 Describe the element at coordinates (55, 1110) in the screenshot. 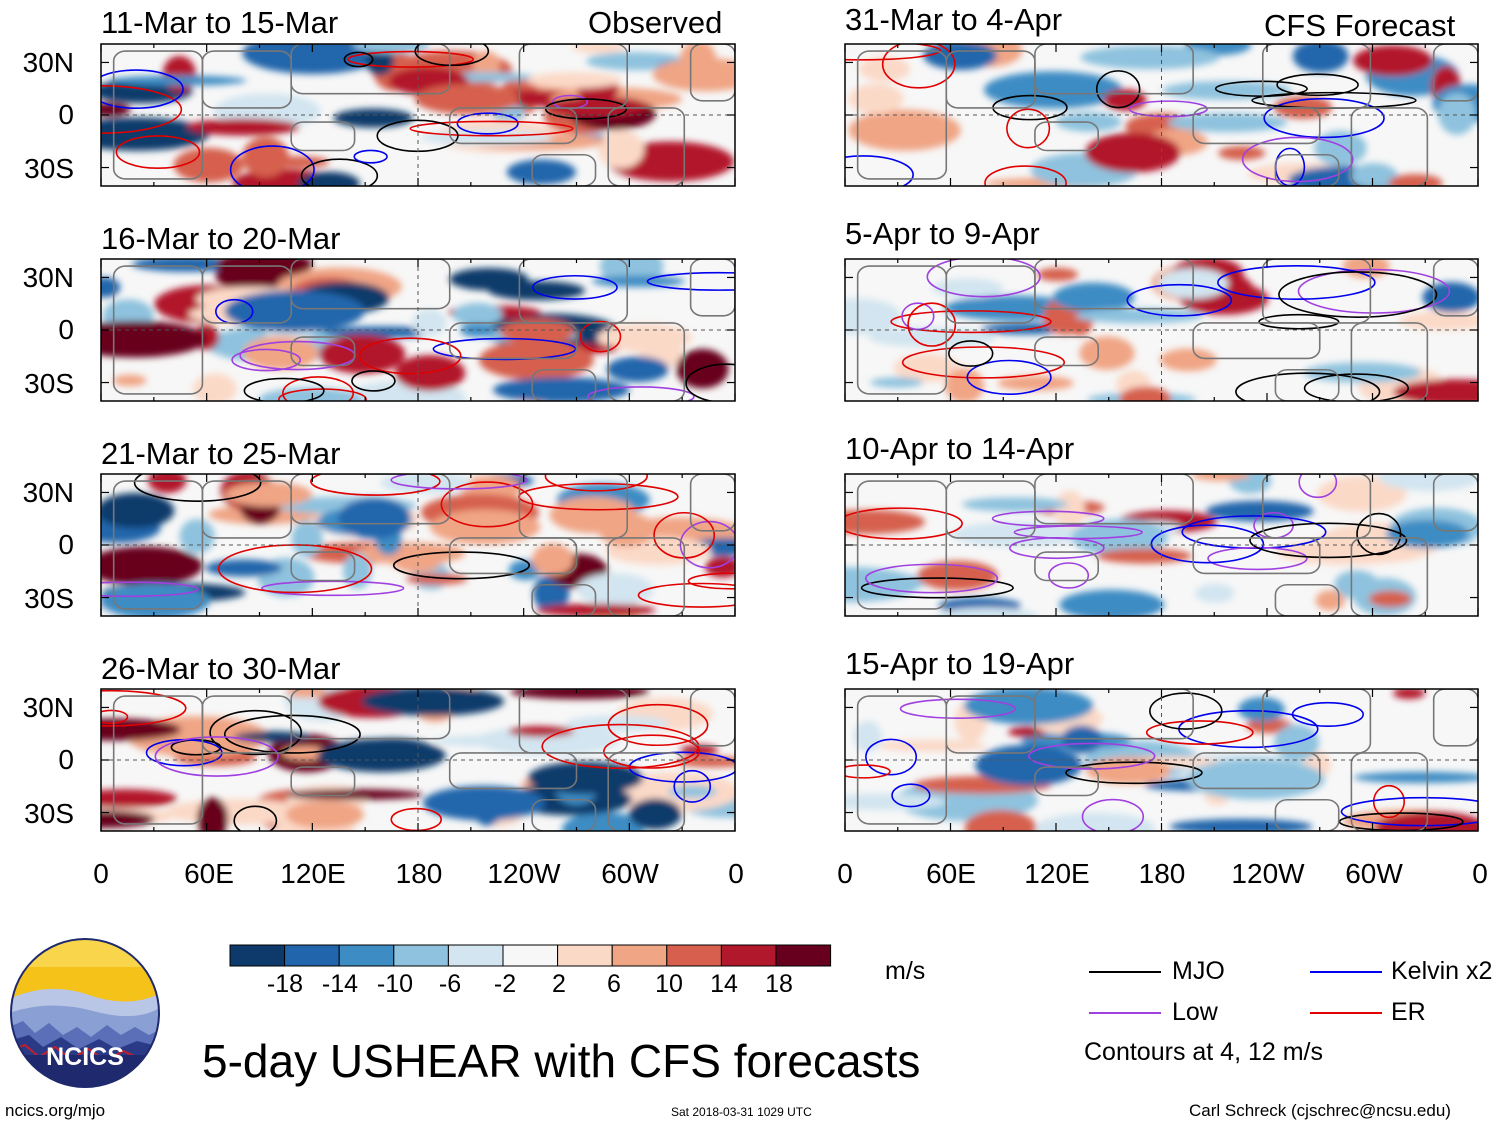

I see `footer-url: ncics.org/mjo` at that location.